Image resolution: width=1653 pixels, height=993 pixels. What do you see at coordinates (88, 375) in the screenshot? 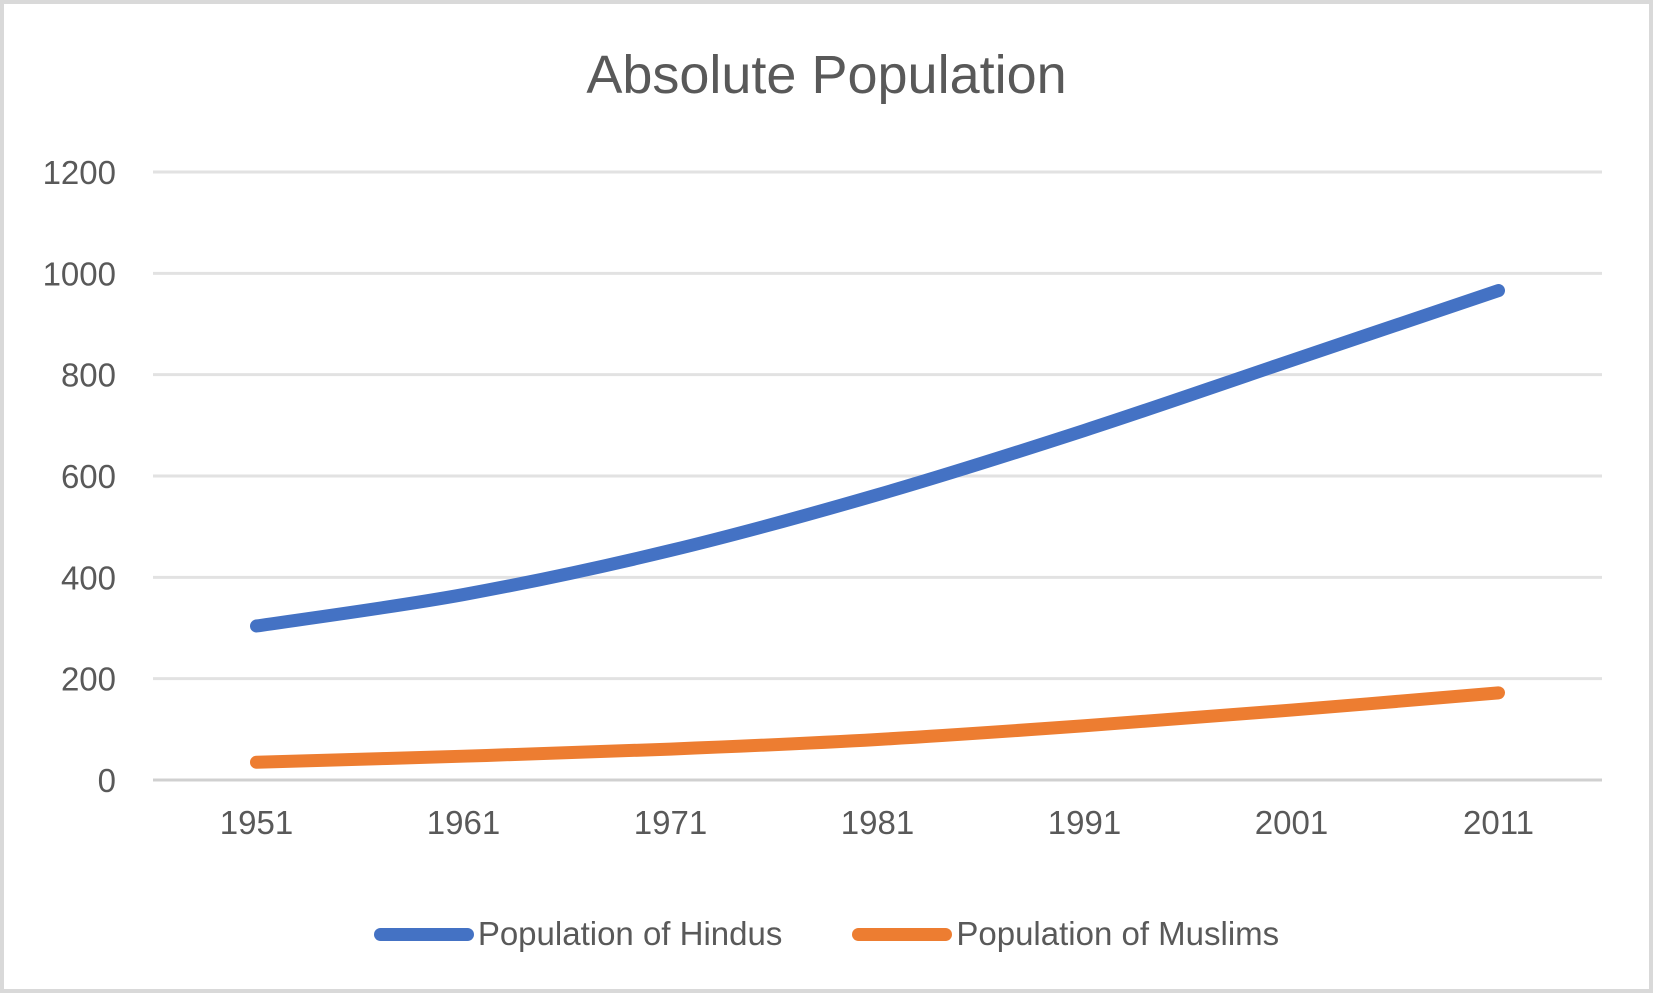
I see `y-tick-label-800: 800` at bounding box center [88, 375].